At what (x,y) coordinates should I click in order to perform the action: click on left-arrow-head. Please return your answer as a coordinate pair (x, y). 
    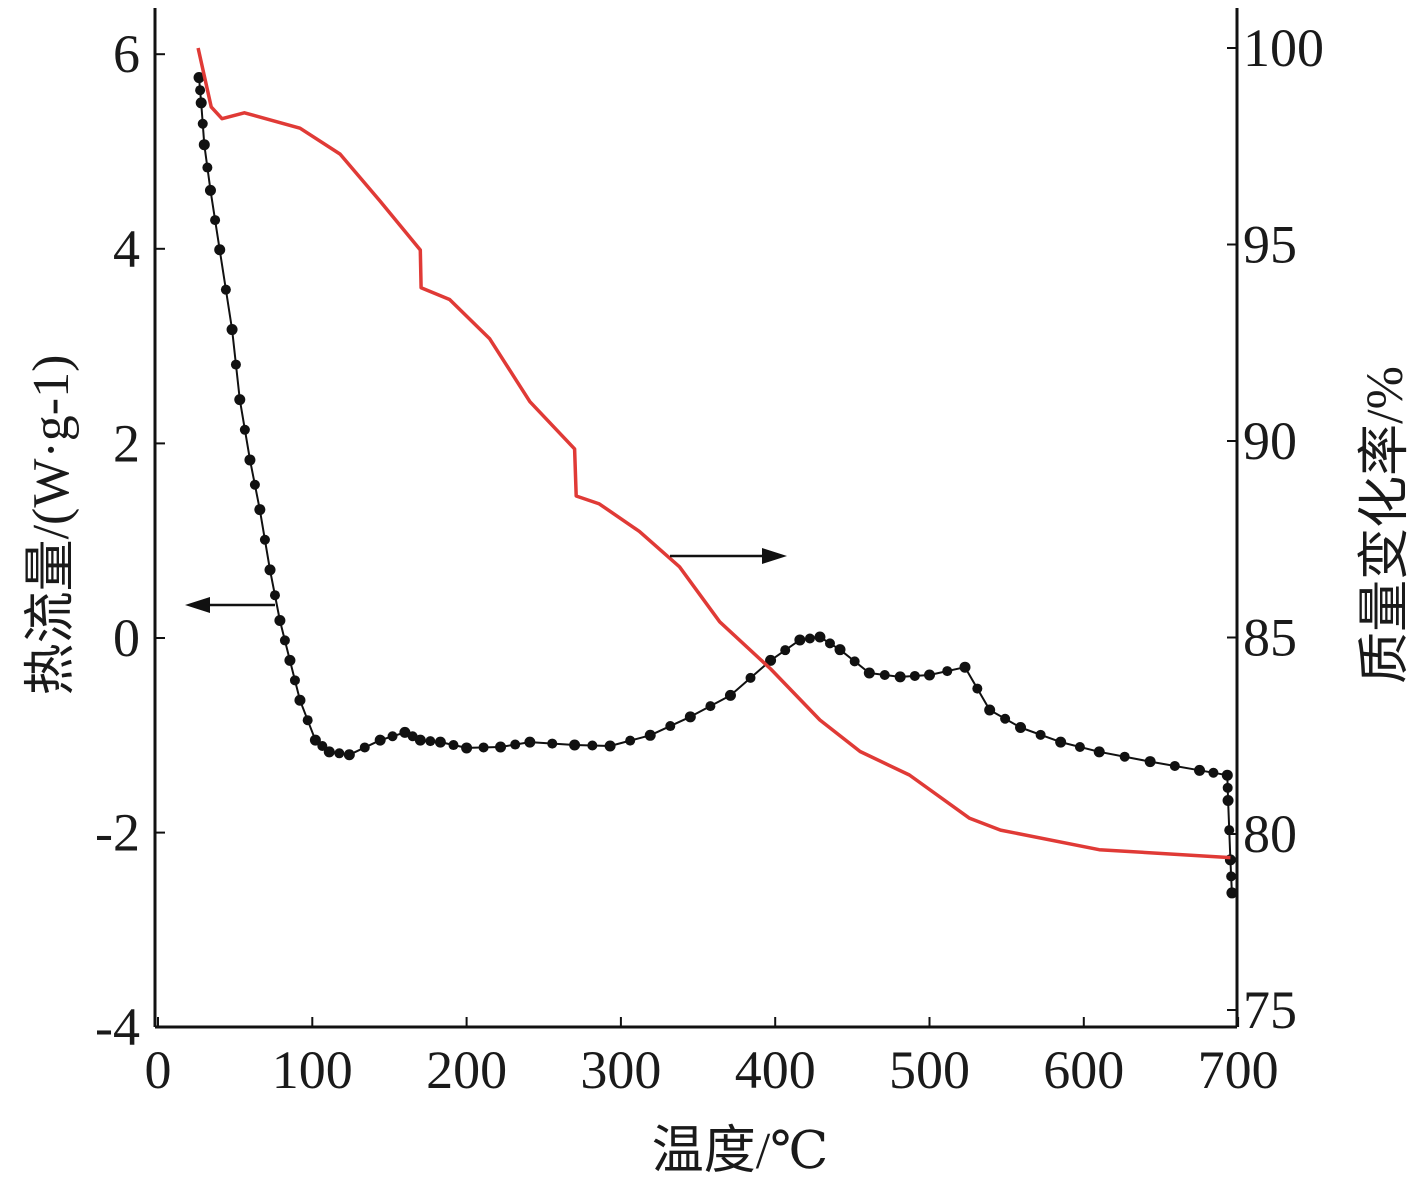
    Looking at the image, I should click on (197, 605).